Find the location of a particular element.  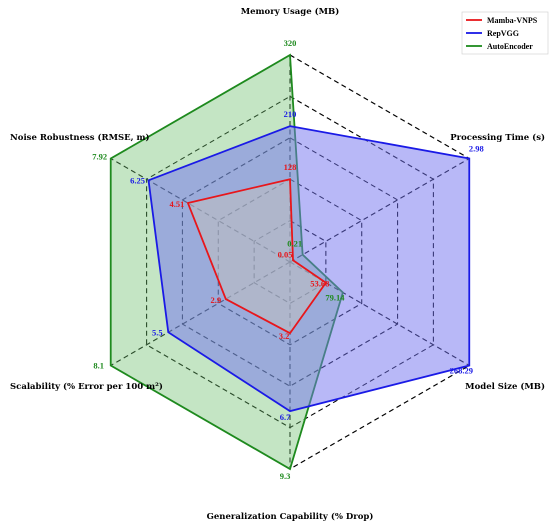

axis-label-4: Scalability (% Error per 100 m²) is located at coordinates (86, 386).